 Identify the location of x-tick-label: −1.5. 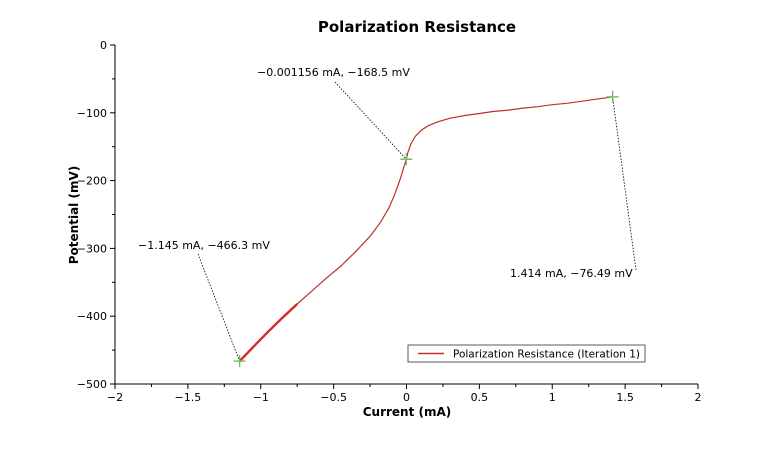
(188, 397).